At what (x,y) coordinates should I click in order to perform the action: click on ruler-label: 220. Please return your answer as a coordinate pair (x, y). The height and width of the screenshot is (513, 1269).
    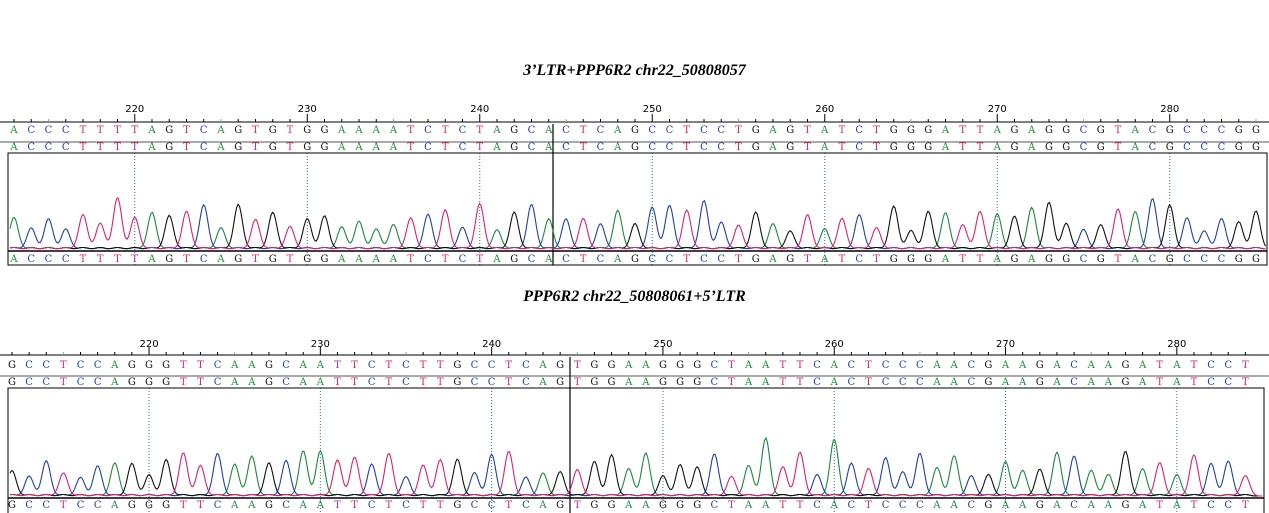
    Looking at the image, I should click on (148, 344).